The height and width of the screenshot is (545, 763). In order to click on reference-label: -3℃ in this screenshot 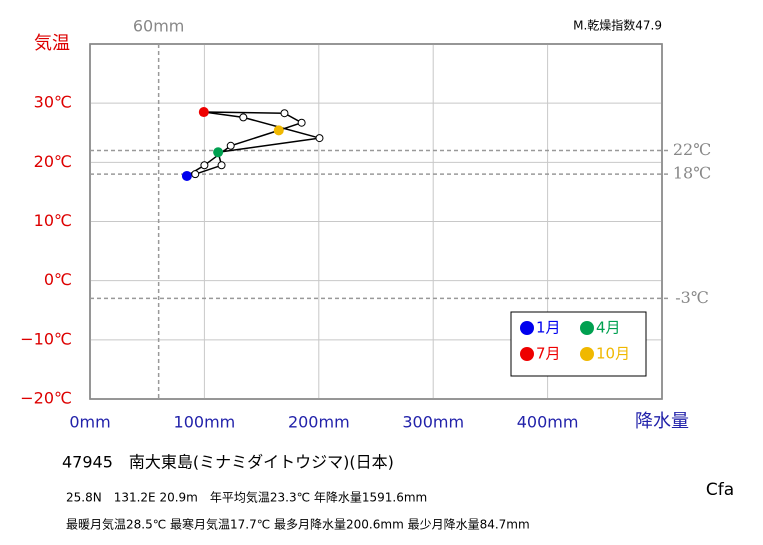, I will do `click(691, 297)`.